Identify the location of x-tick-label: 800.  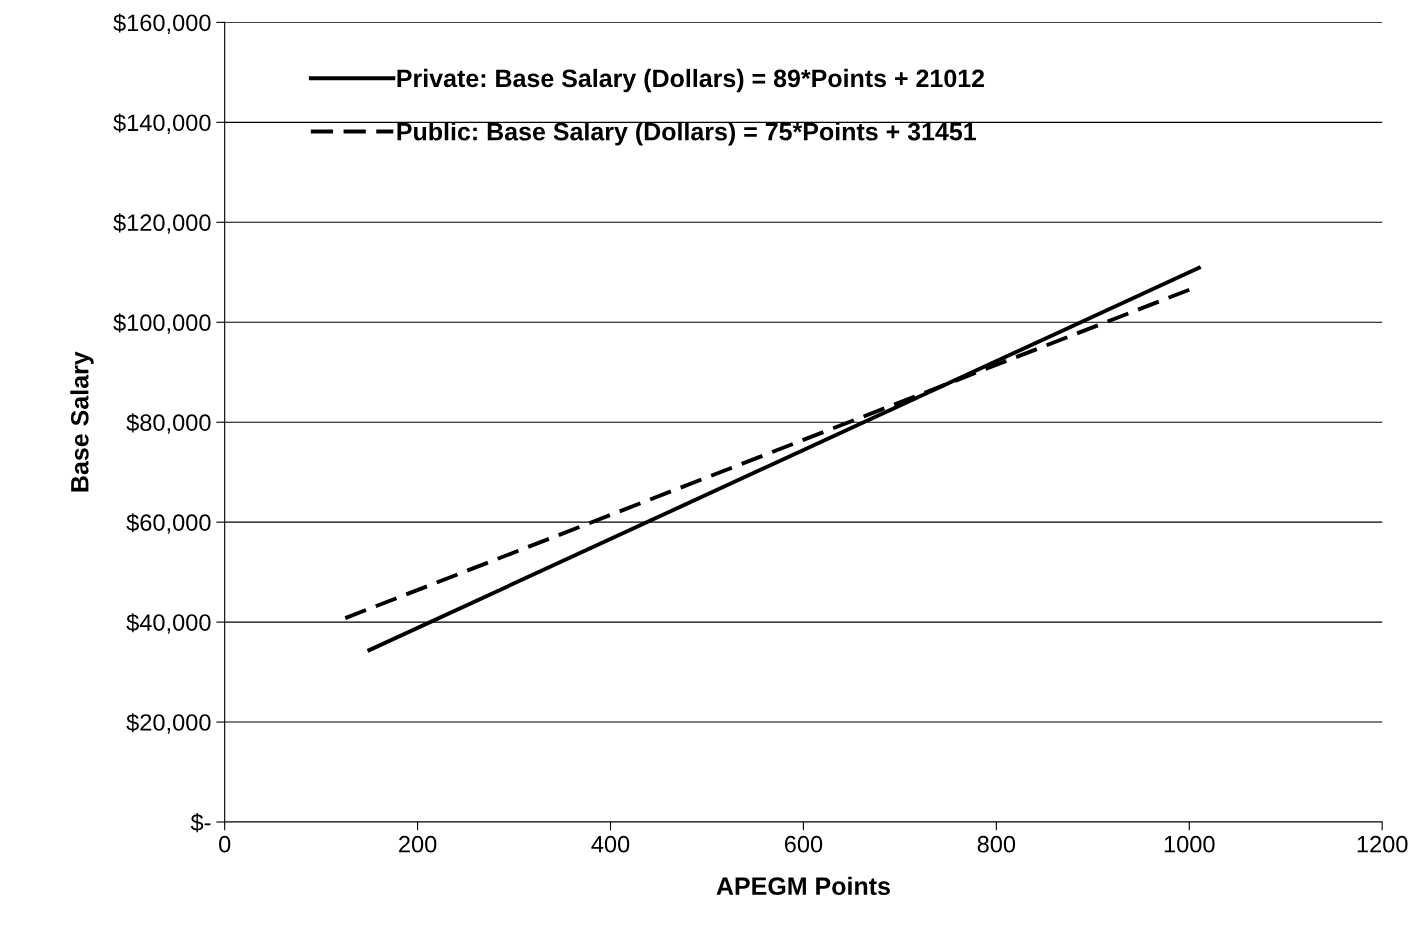
(996, 844).